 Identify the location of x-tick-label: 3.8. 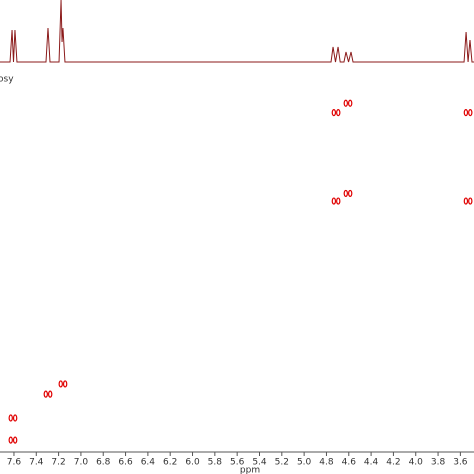
(438, 463).